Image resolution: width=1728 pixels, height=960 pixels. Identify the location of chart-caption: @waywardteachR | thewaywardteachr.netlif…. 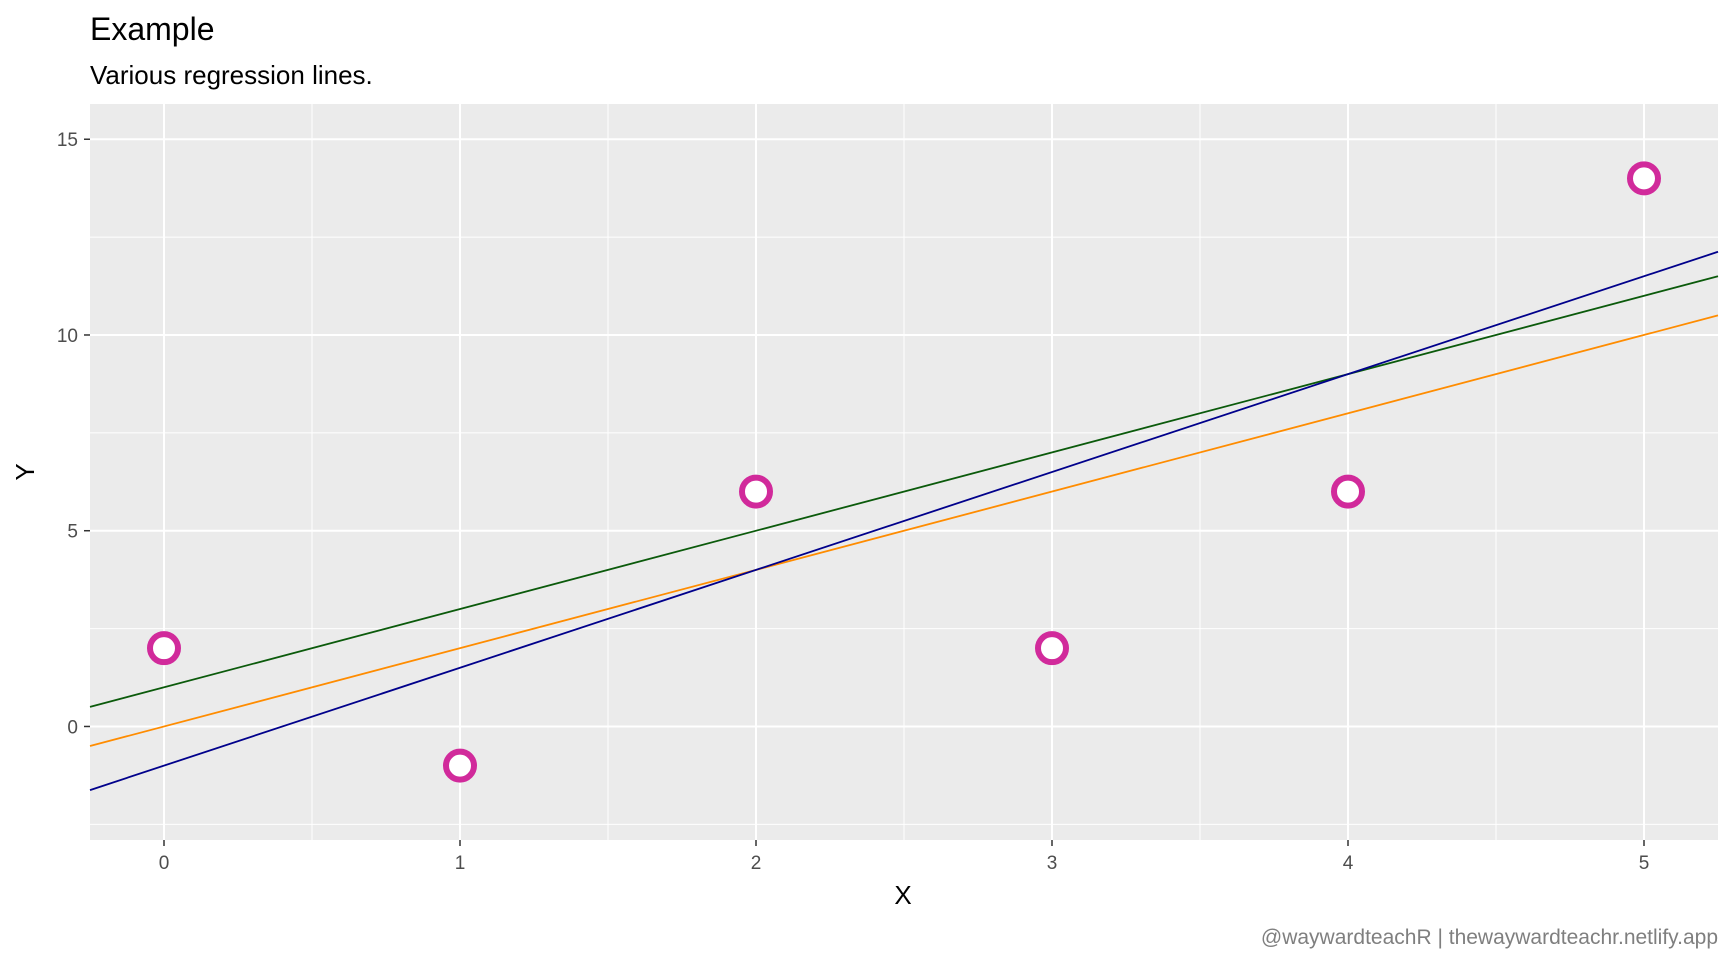
(1489, 937).